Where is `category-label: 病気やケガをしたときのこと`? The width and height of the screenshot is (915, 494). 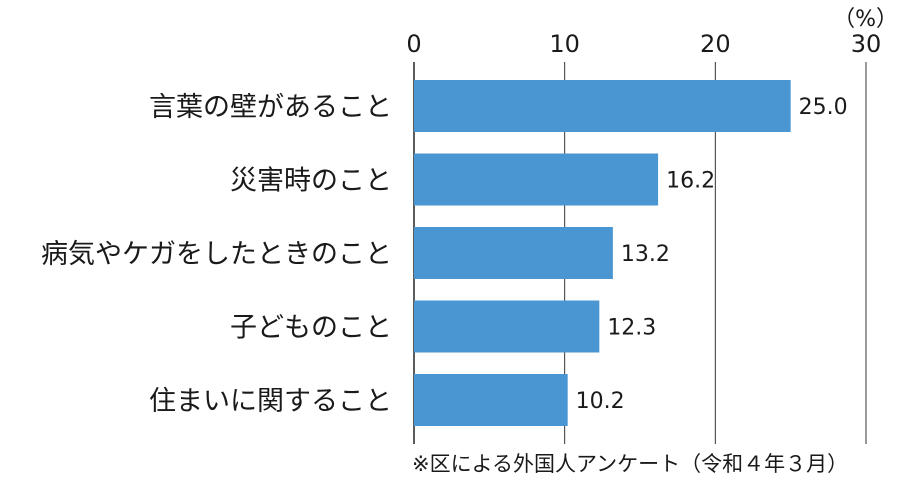 category-label: 病気やケガをしたときのこと is located at coordinates (216, 254).